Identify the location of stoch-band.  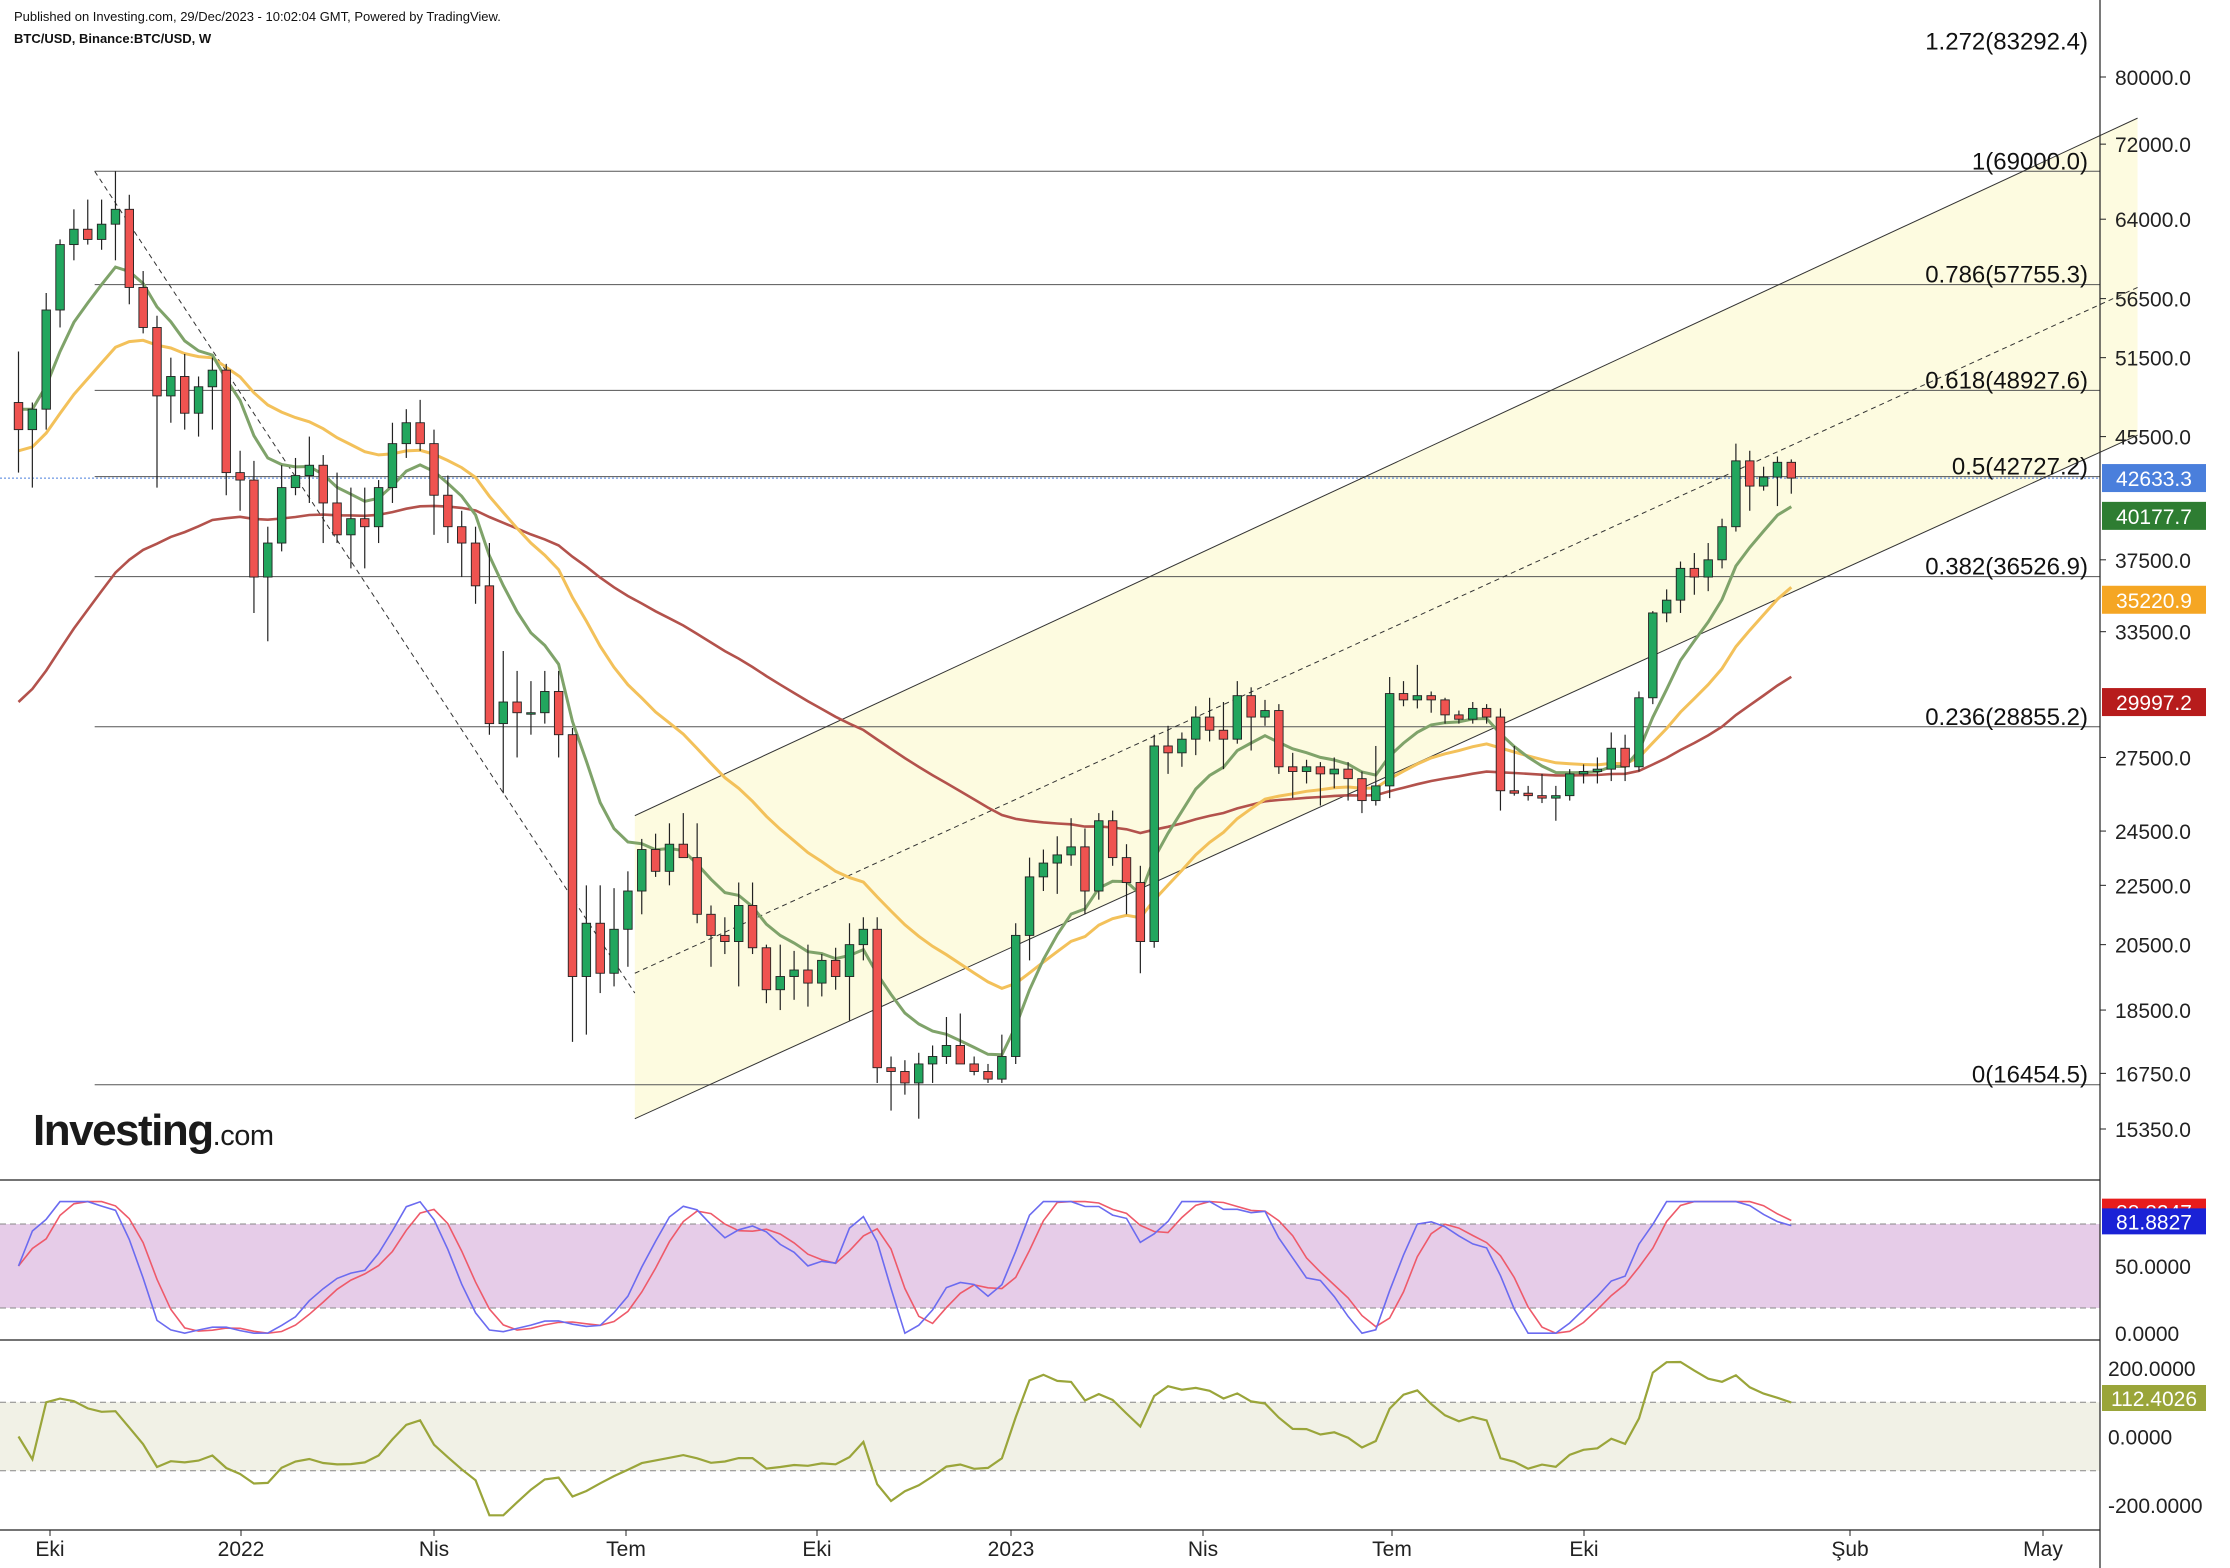
(1050, 1266).